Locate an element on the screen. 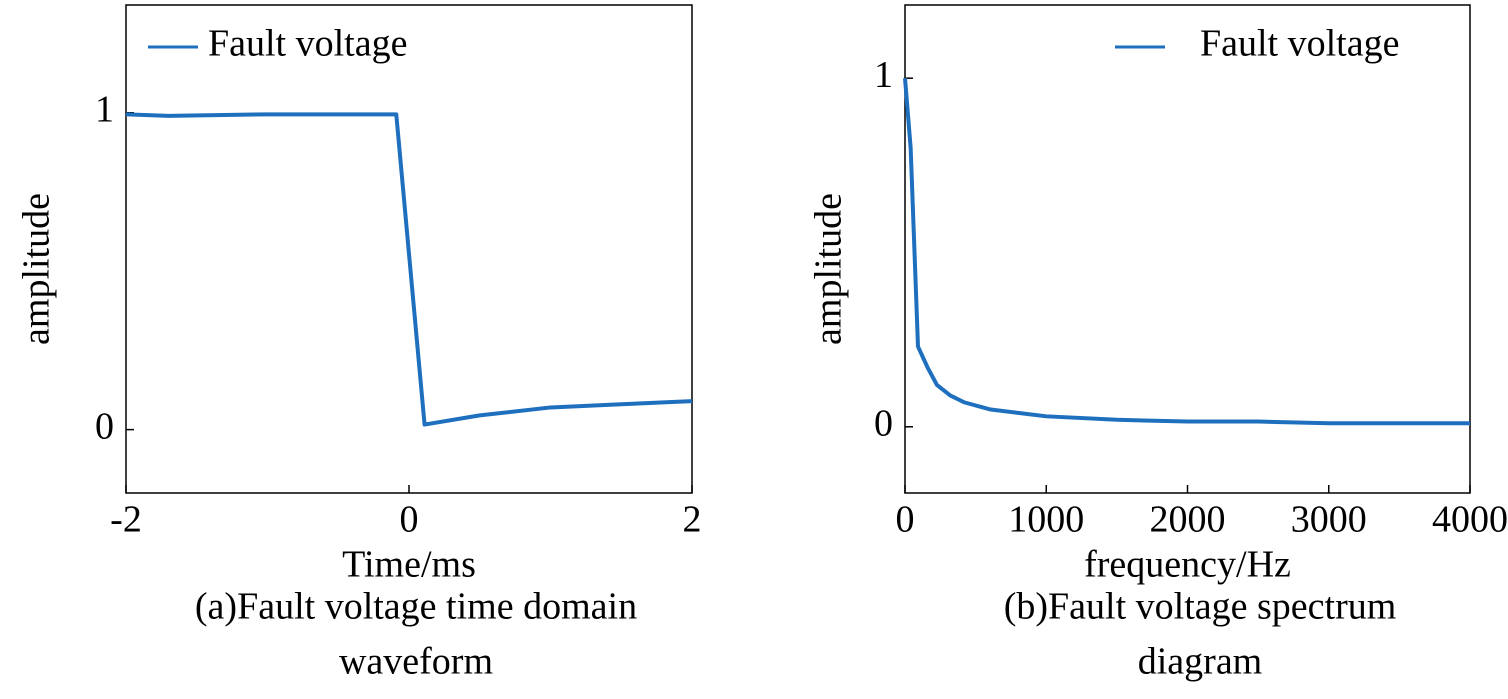 The image size is (1508, 699). x-tick-label: 1000 is located at coordinates (1046, 520).